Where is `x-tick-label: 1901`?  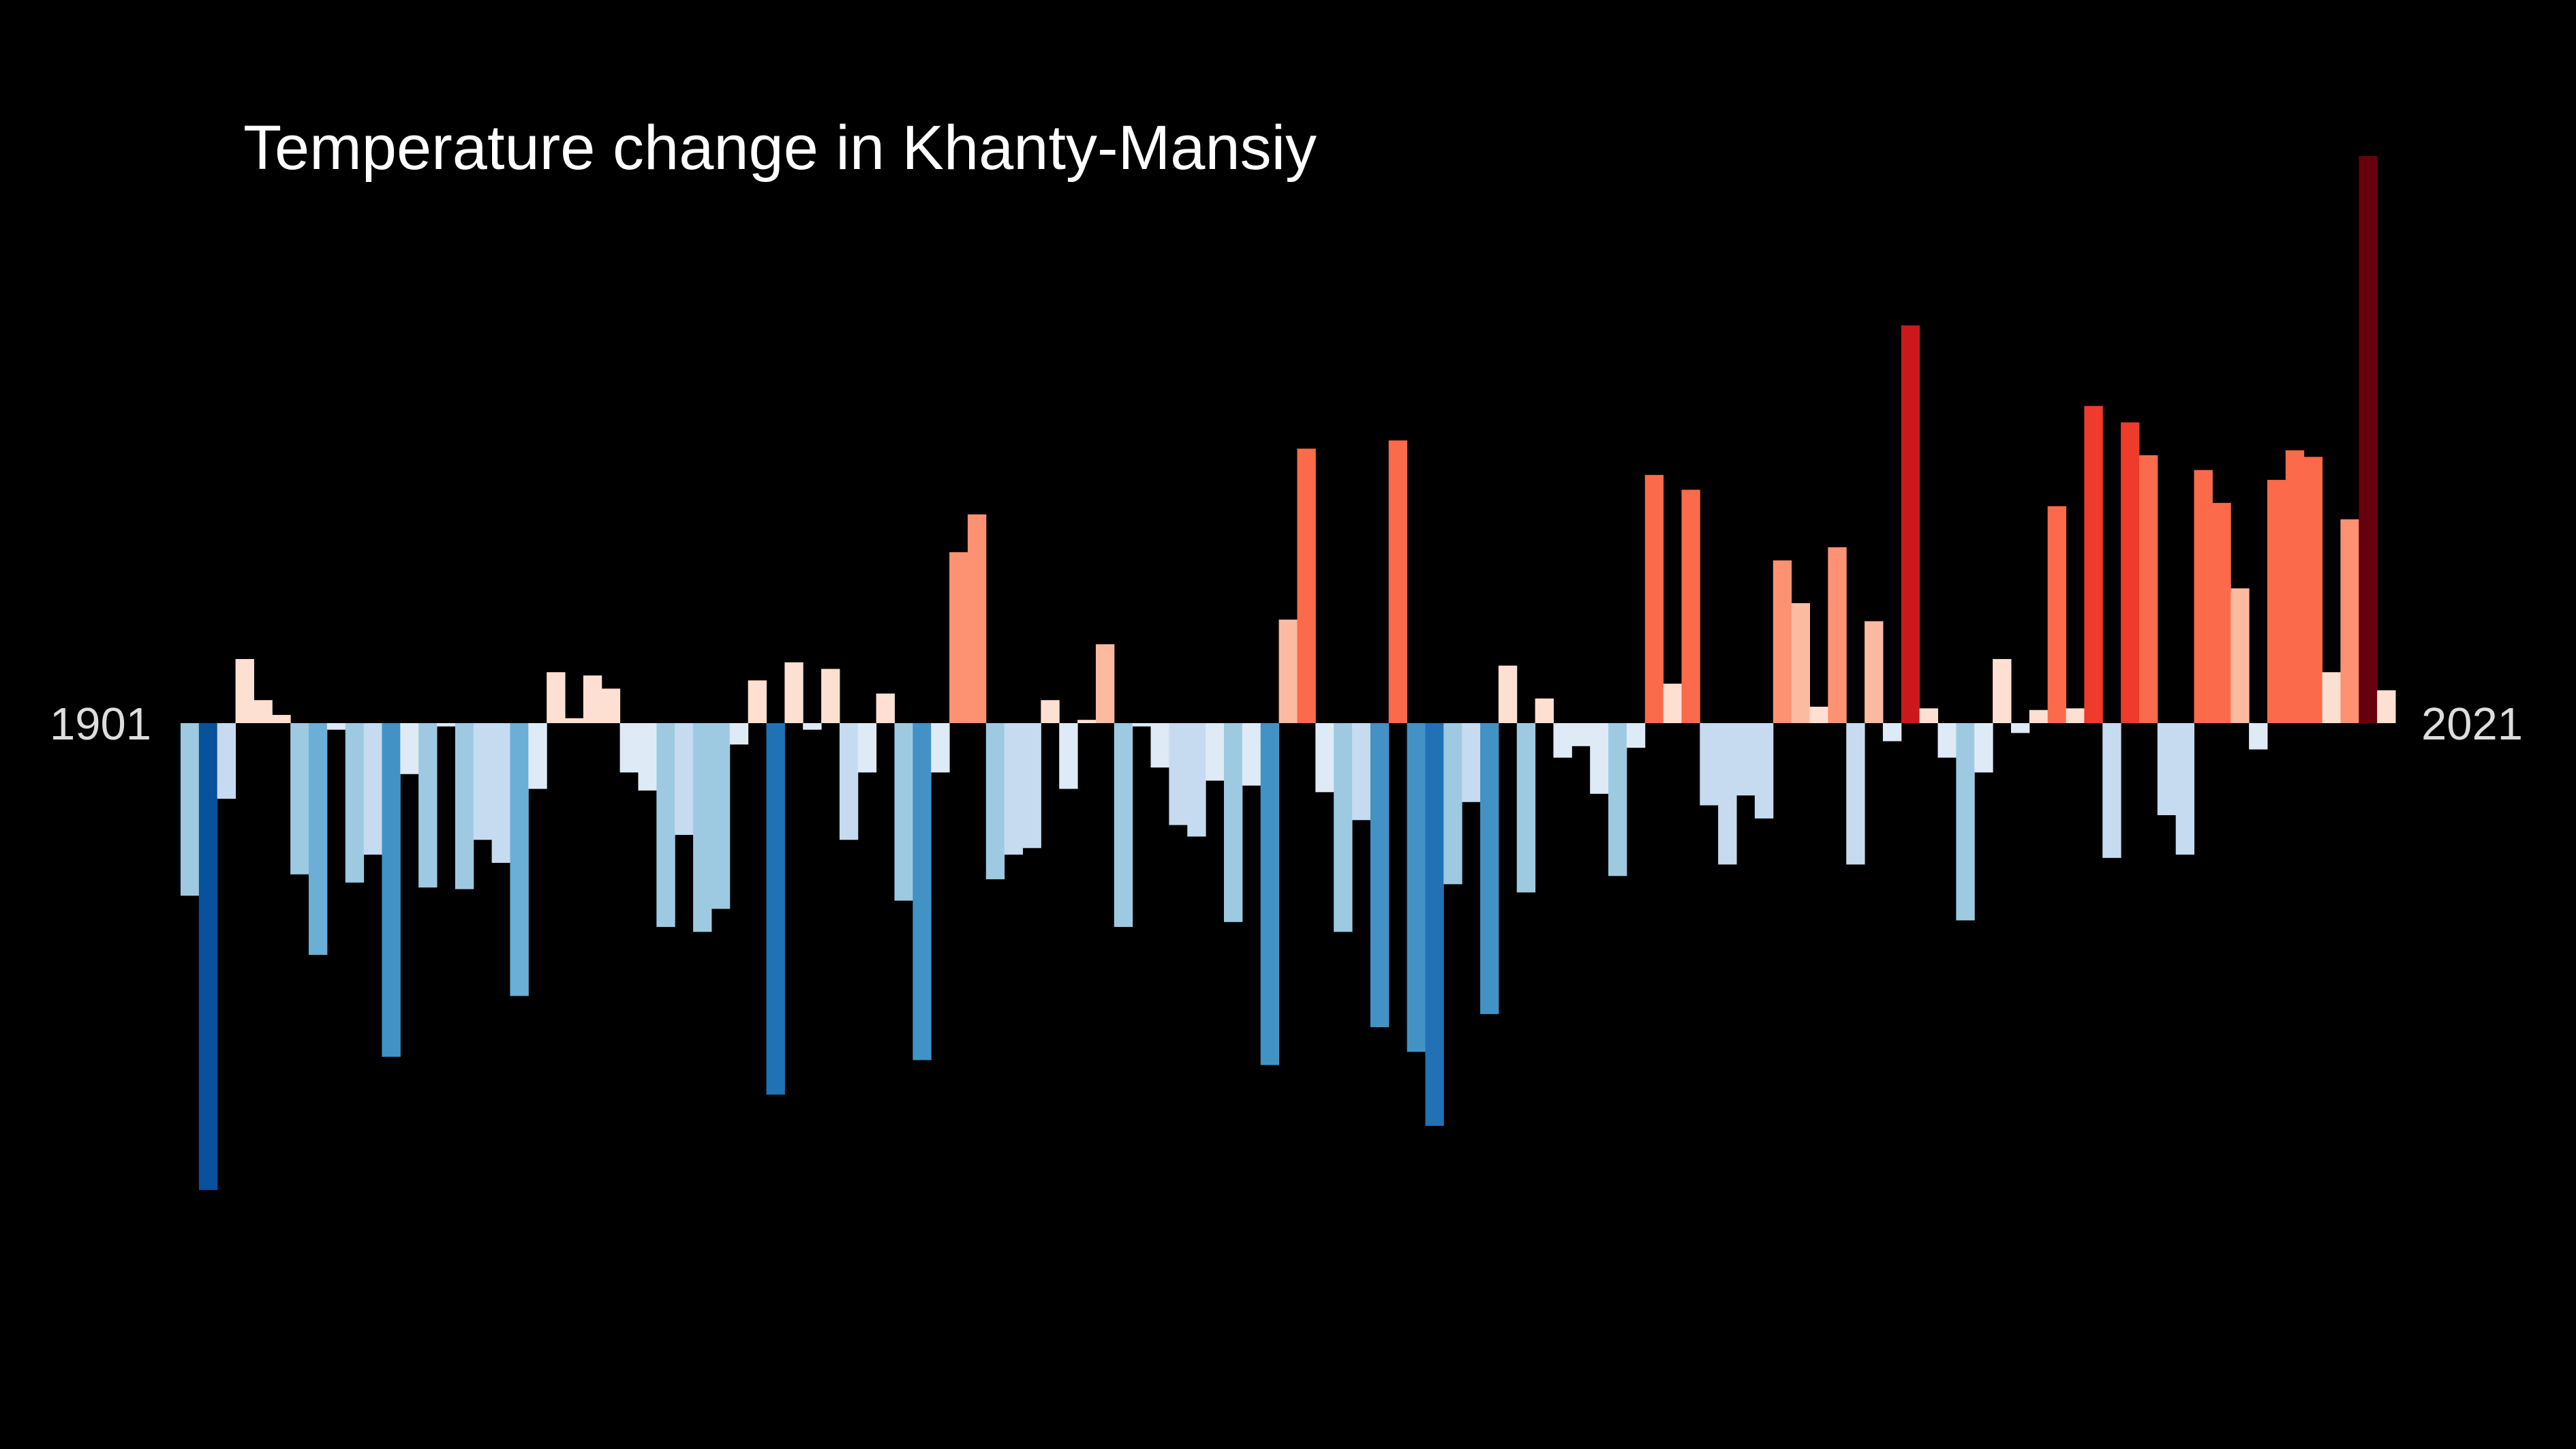 x-tick-label: 1901 is located at coordinates (100, 724).